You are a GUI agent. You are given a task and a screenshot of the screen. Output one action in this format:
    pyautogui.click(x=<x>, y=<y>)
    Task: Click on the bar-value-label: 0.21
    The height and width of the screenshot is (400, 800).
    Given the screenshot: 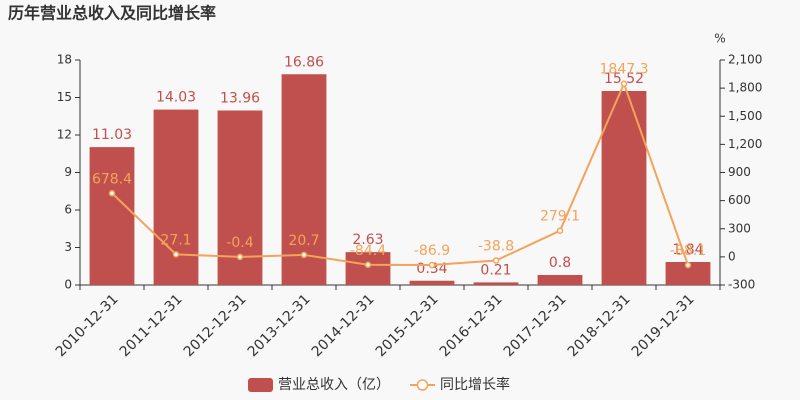 What is the action you would take?
    pyautogui.click(x=495, y=270)
    